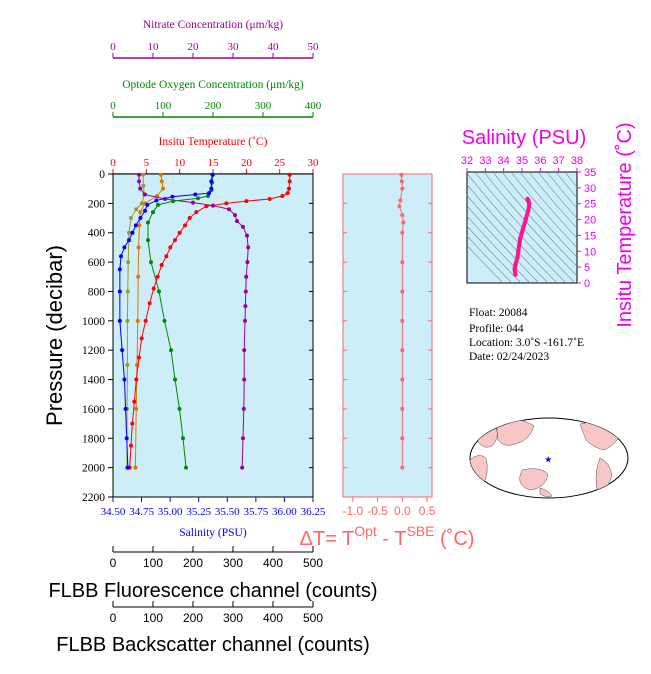 The width and height of the screenshot is (651, 674). I want to click on ts-temperature-tick-label: 35, so click(590, 173).